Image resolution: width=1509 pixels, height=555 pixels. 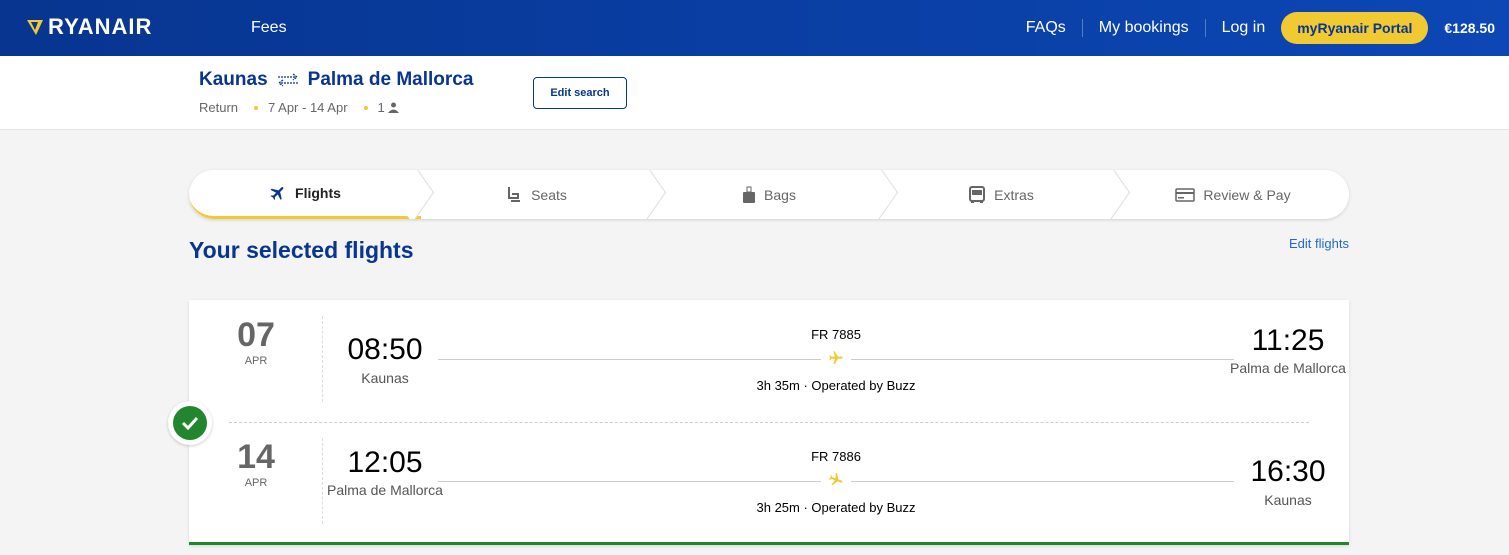 I want to click on step-label: Flights, so click(x=318, y=193).